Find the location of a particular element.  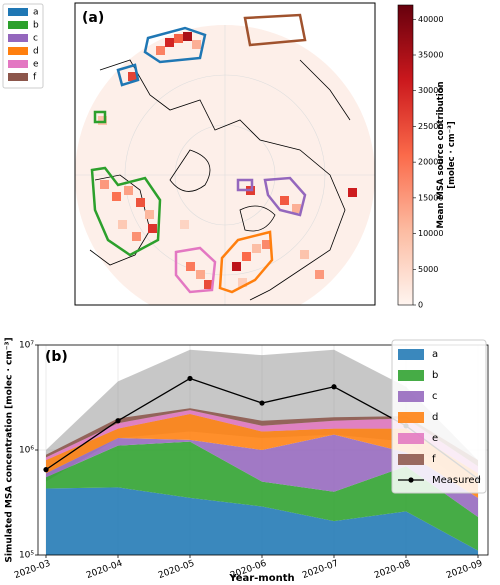

colorbar-tick-label: 35000 is located at coordinates (430, 55).